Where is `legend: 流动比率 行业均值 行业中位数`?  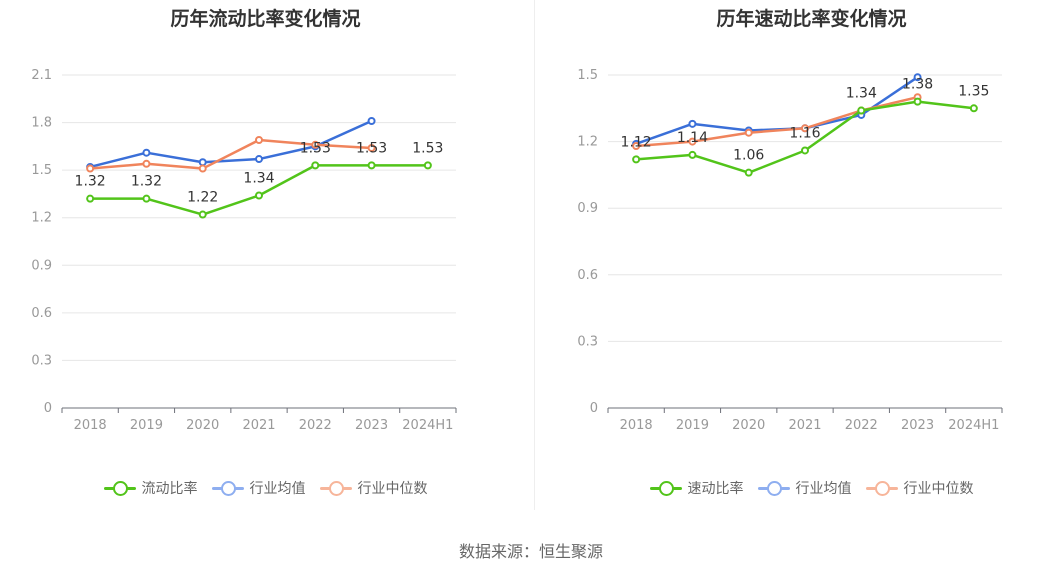
legend: 流动比率 行业均值 行业中位数 is located at coordinates (265, 488).